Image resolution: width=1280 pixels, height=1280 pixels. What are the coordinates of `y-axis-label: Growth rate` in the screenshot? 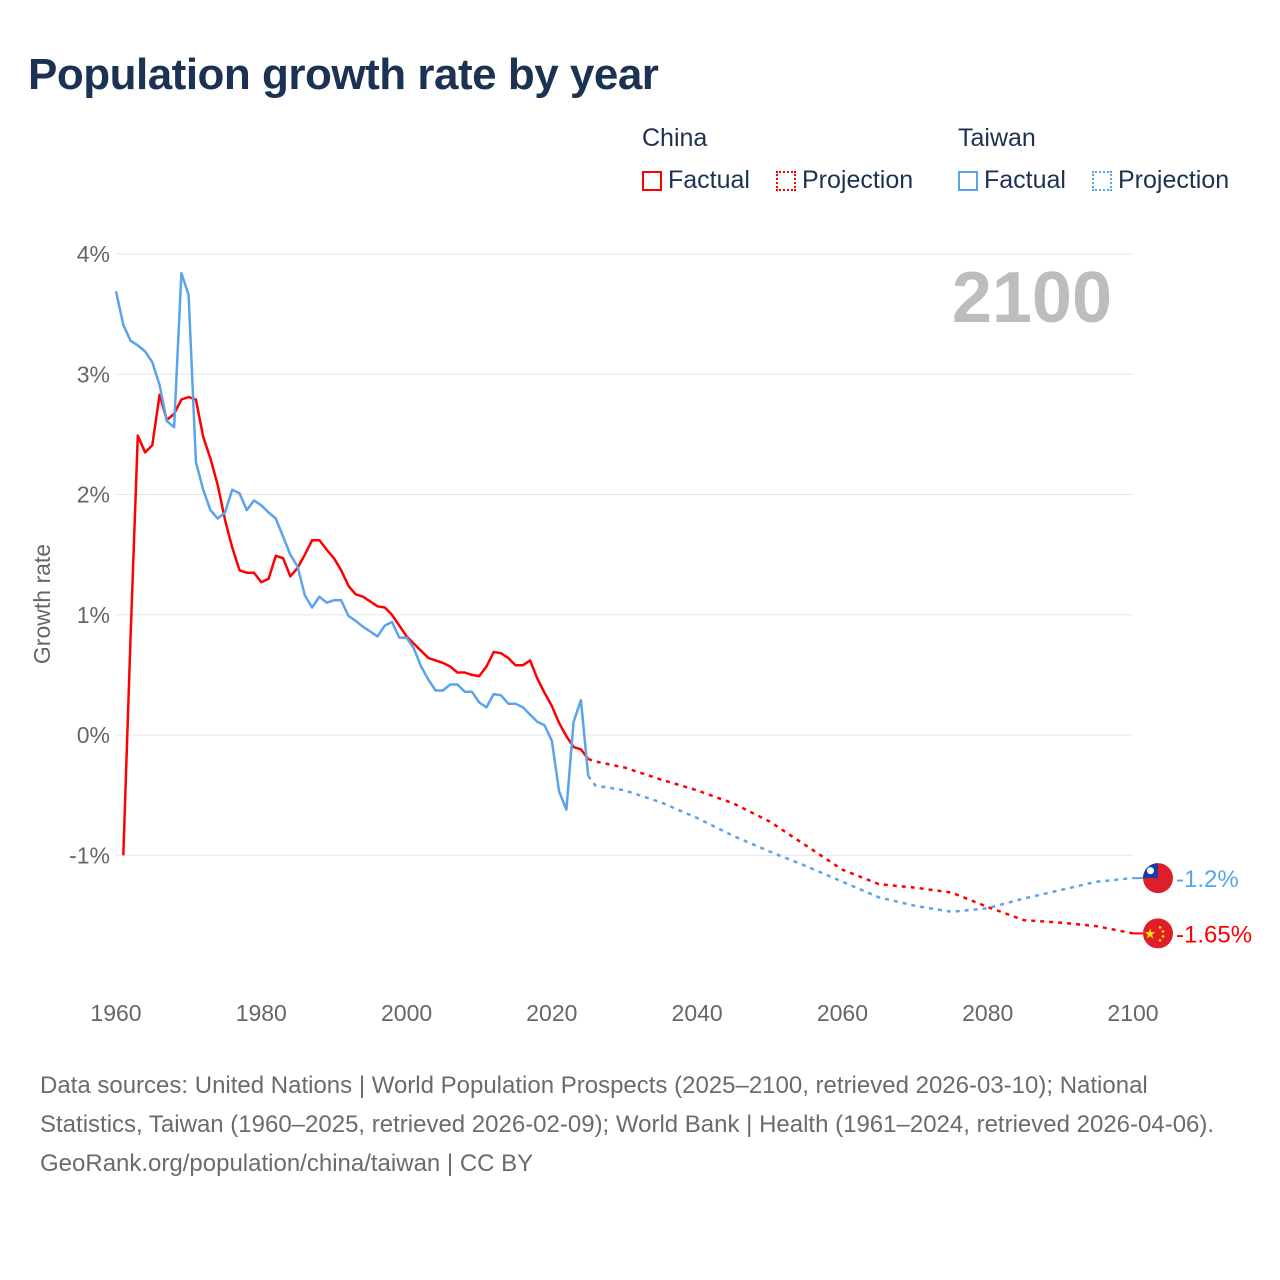 It's located at (42, 604).